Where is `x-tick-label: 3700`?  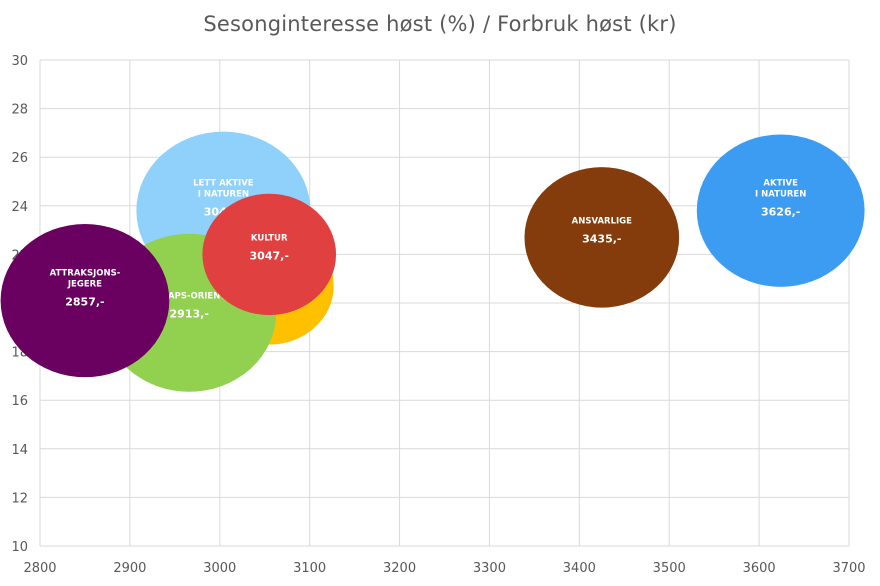
x-tick-label: 3700 is located at coordinates (848, 568).